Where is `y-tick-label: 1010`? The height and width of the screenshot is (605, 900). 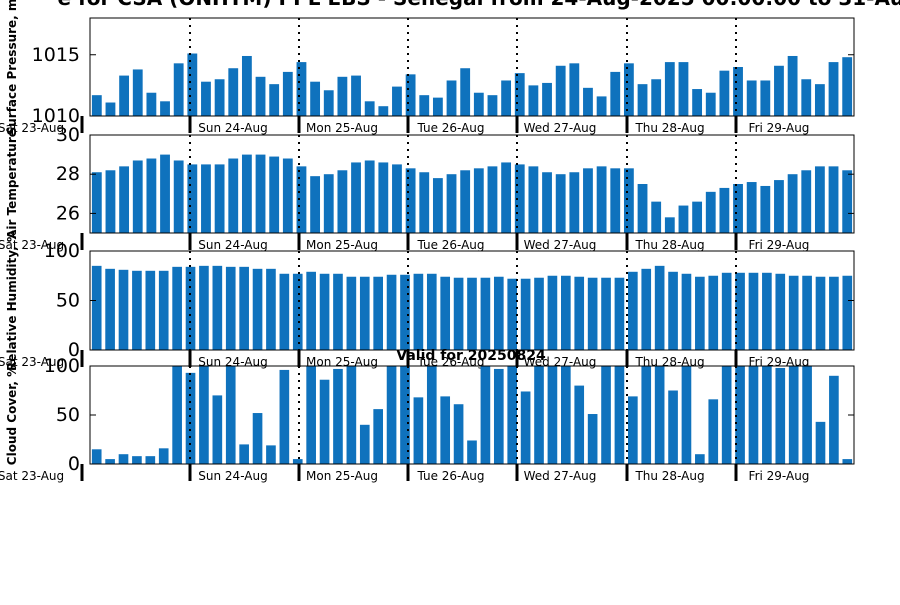
y-tick-label: 1010 is located at coordinates (56, 116).